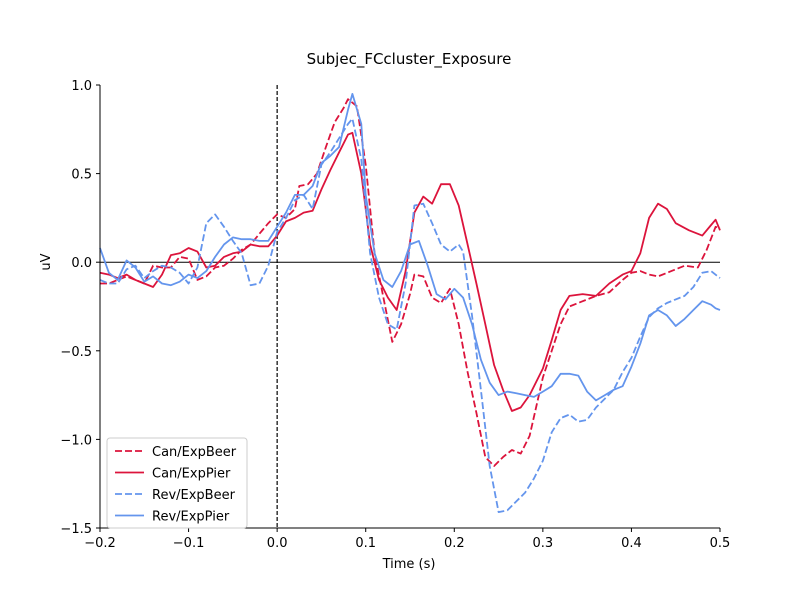  What do you see at coordinates (365, 543) in the screenshot?
I see `x-tick-label: 0.1` at bounding box center [365, 543].